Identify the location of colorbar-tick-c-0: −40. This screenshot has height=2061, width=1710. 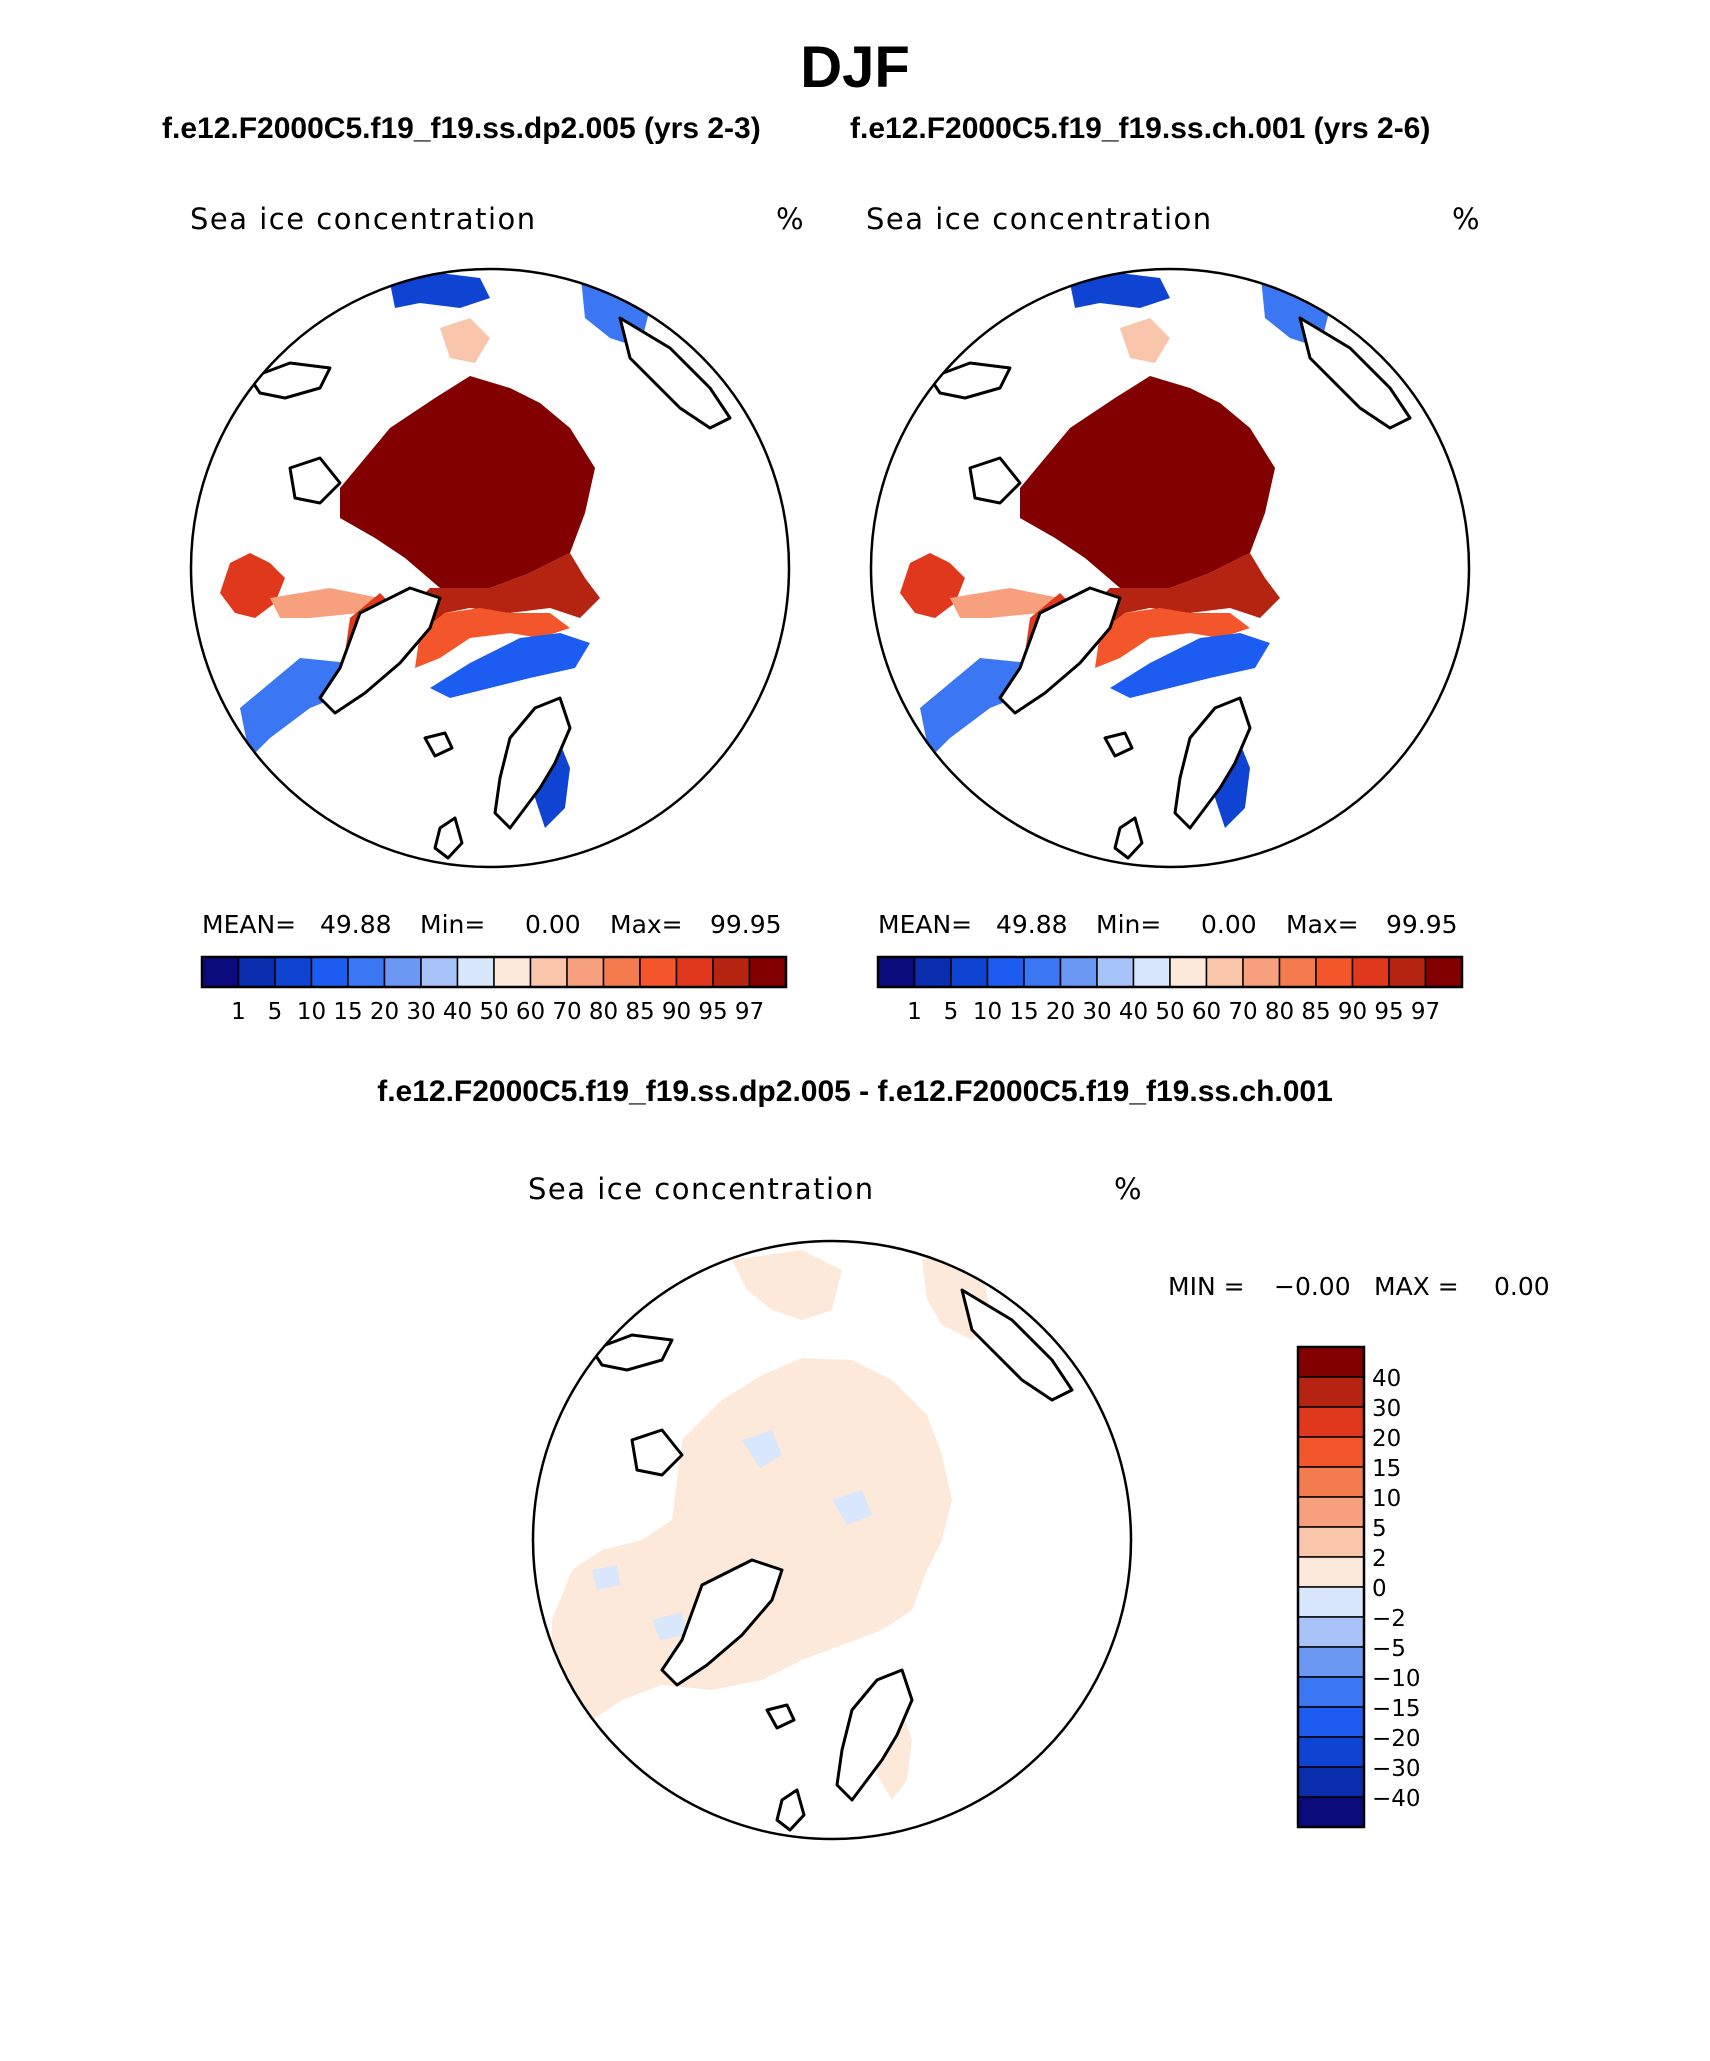
(1396, 1799).